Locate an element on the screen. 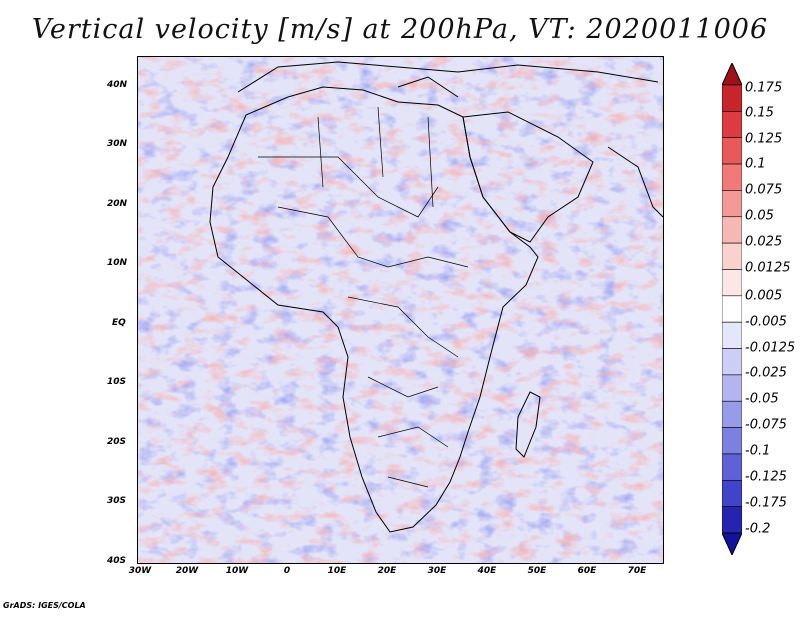  colorbar-bottom-arrow is located at coordinates (732, 543).